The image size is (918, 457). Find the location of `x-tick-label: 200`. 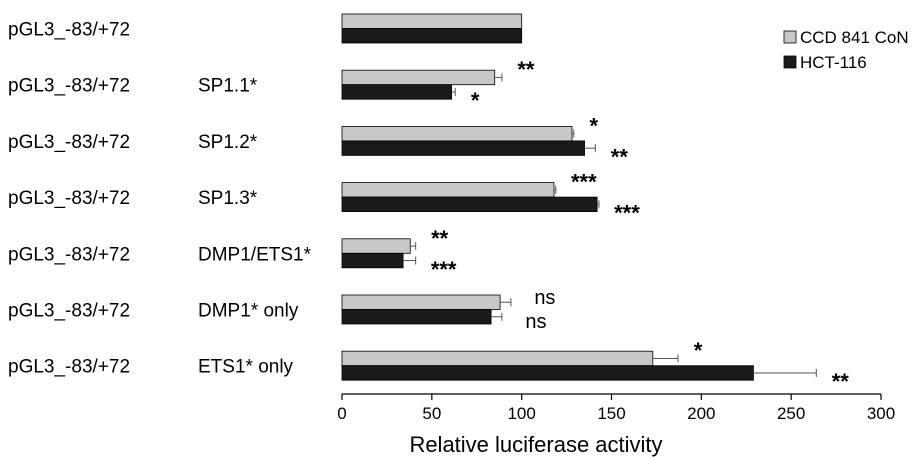

x-tick-label: 200 is located at coordinates (701, 413).